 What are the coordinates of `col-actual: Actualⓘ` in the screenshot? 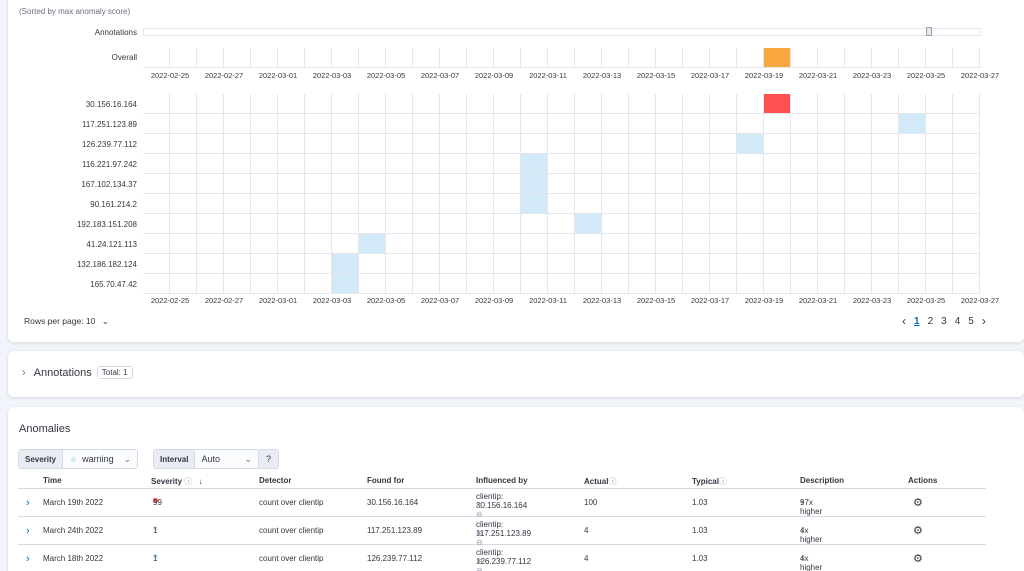 It's located at (600, 481).